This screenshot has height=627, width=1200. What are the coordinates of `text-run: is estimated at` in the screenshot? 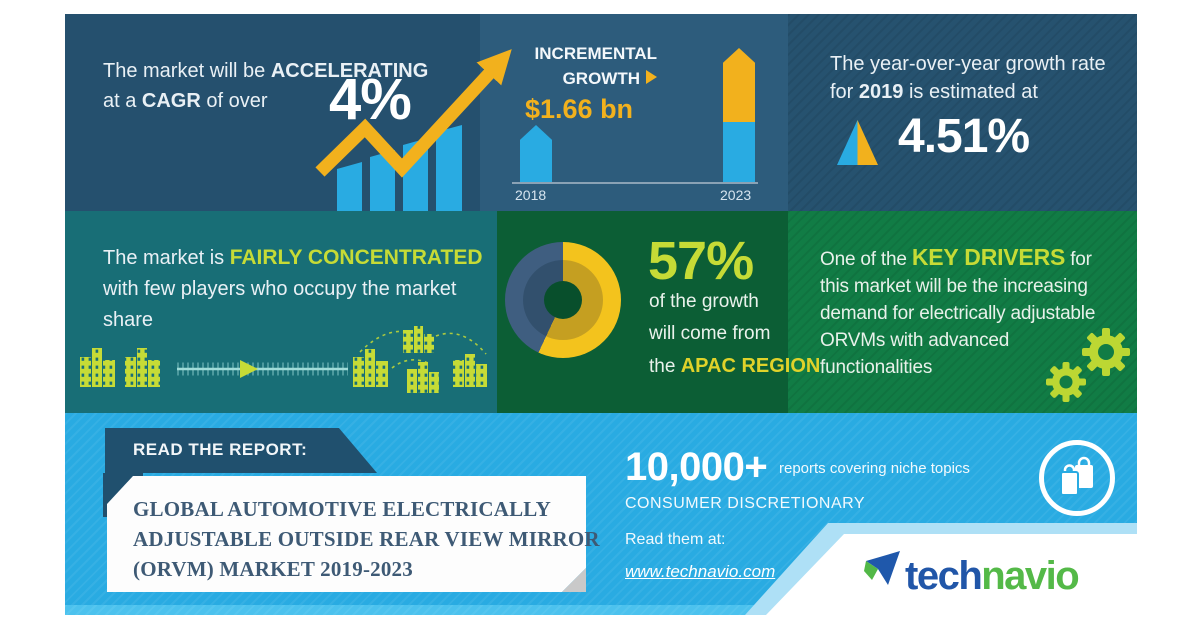 It's located at (970, 92).